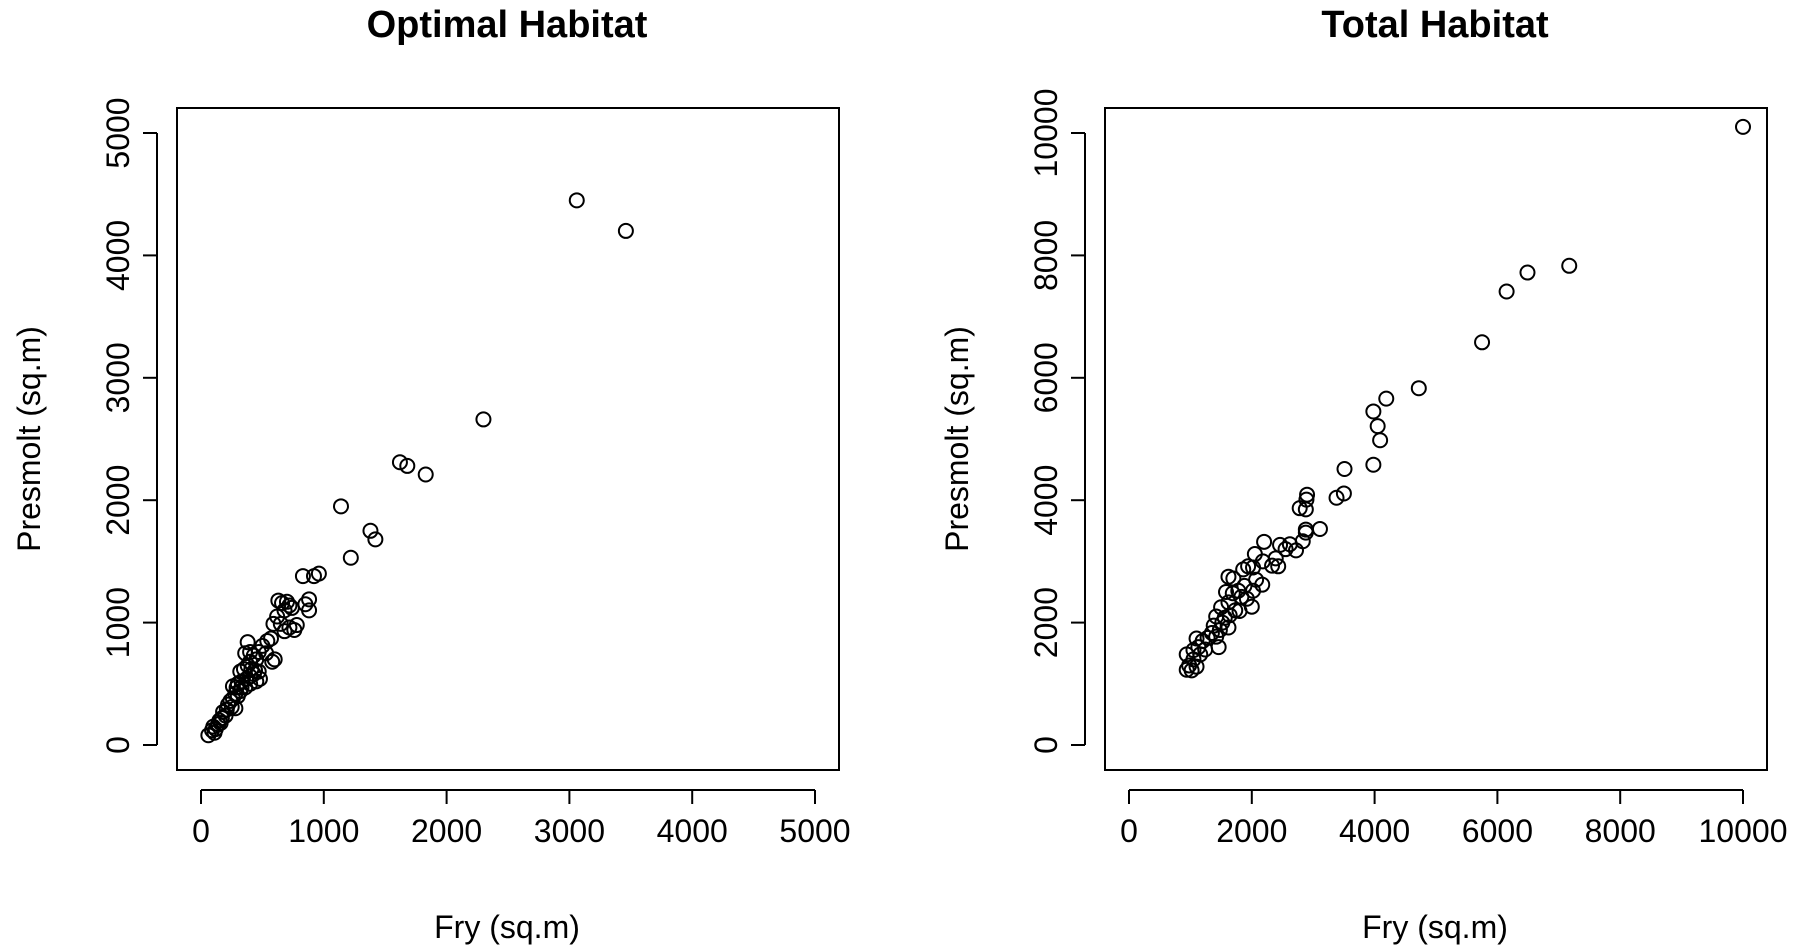 The height and width of the screenshot is (948, 1799). Describe the element at coordinates (569, 831) in the screenshot. I see `optimal-habitat-x-tick-label: 3000` at that location.